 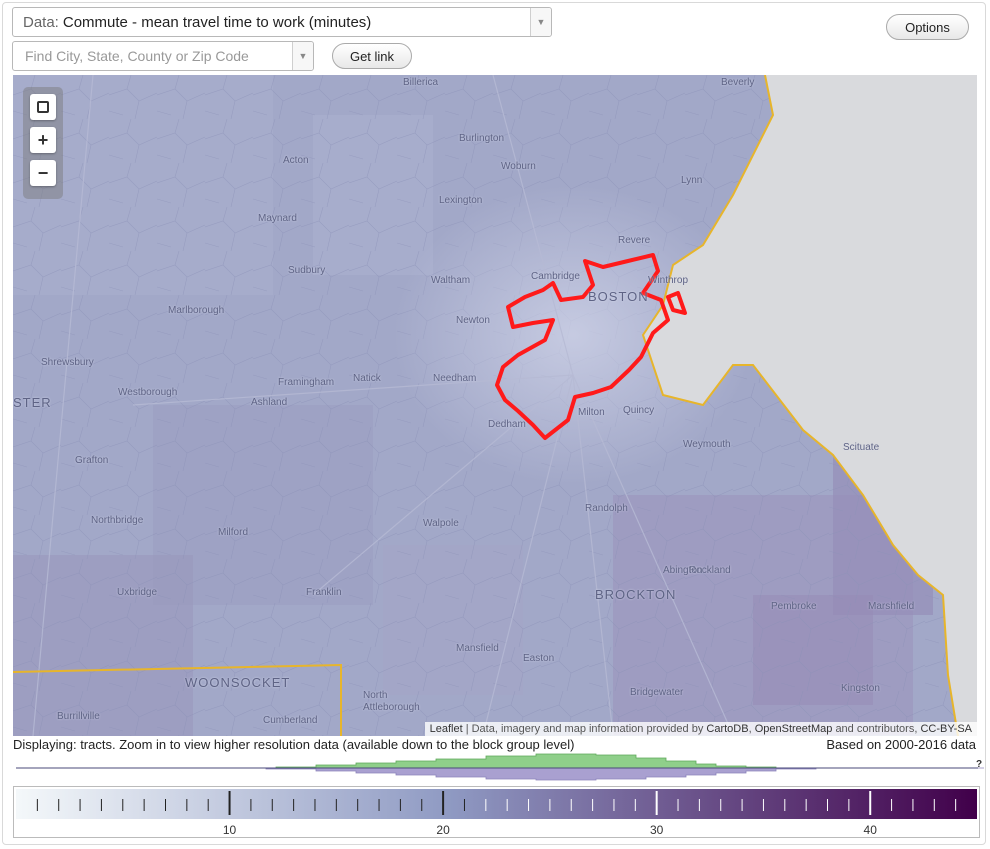 I want to click on cartodb-link: CartoDB, so click(x=727, y=729).